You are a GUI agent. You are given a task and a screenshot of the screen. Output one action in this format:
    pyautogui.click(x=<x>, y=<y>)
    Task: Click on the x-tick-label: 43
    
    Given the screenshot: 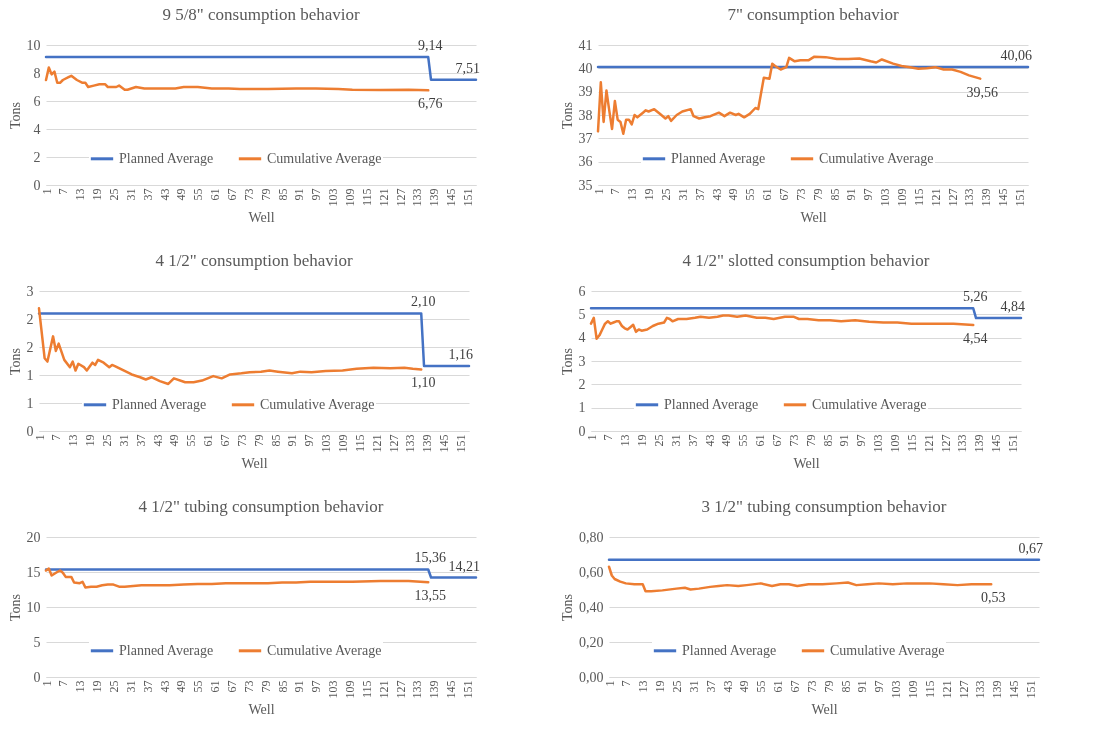 What is the action you would take?
    pyautogui.click(x=164, y=686)
    